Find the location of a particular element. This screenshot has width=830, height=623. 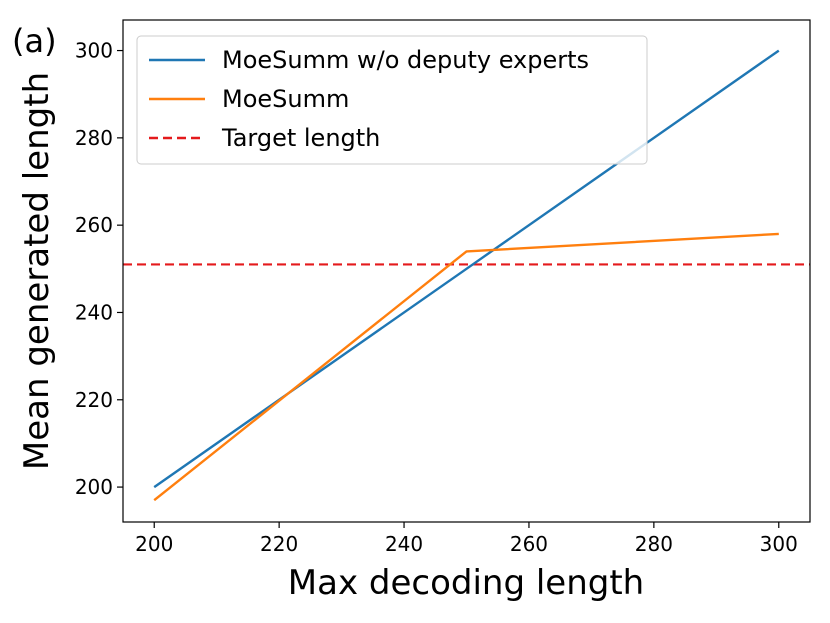

legend-box is located at coordinates (392, 100).